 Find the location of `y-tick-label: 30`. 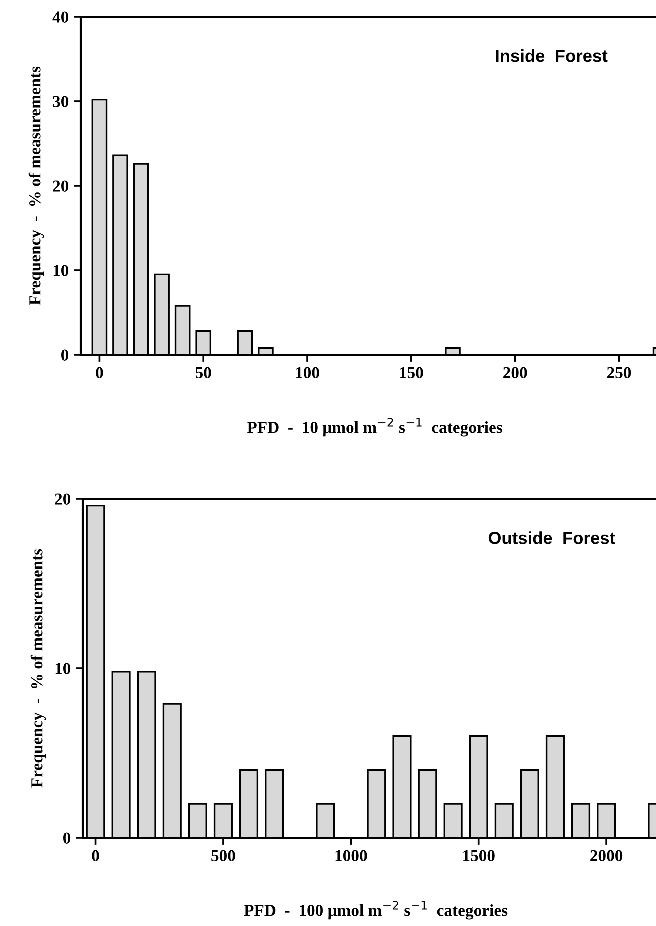

y-tick-label: 30 is located at coordinates (61, 102).